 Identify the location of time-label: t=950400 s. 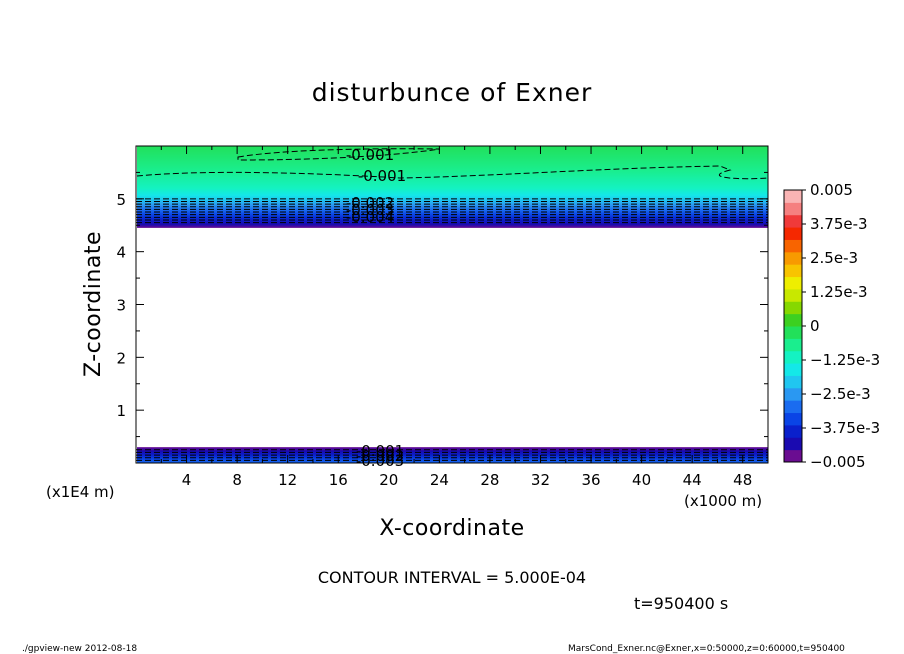
(681, 603).